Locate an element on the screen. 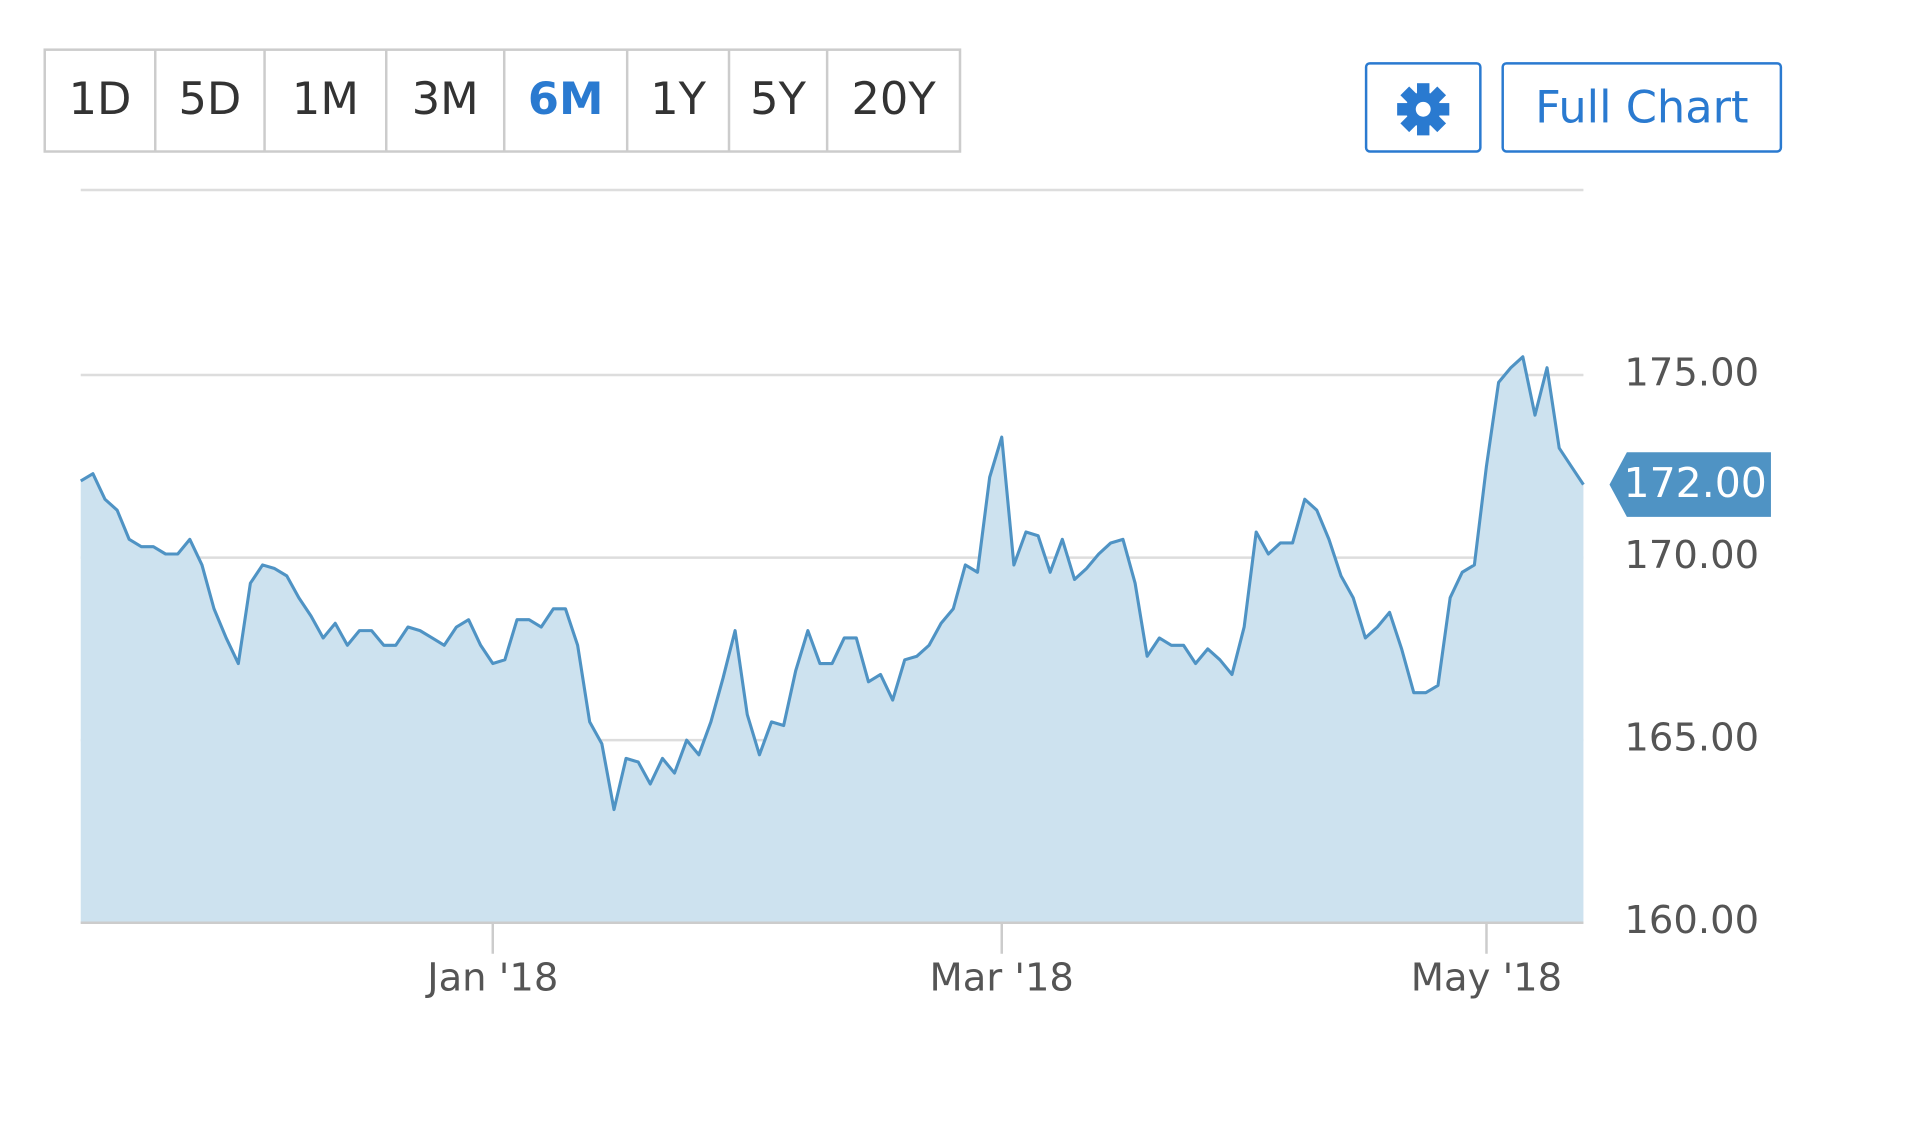 The image size is (1920, 1147). range-button: 20Y is located at coordinates (880, 100).